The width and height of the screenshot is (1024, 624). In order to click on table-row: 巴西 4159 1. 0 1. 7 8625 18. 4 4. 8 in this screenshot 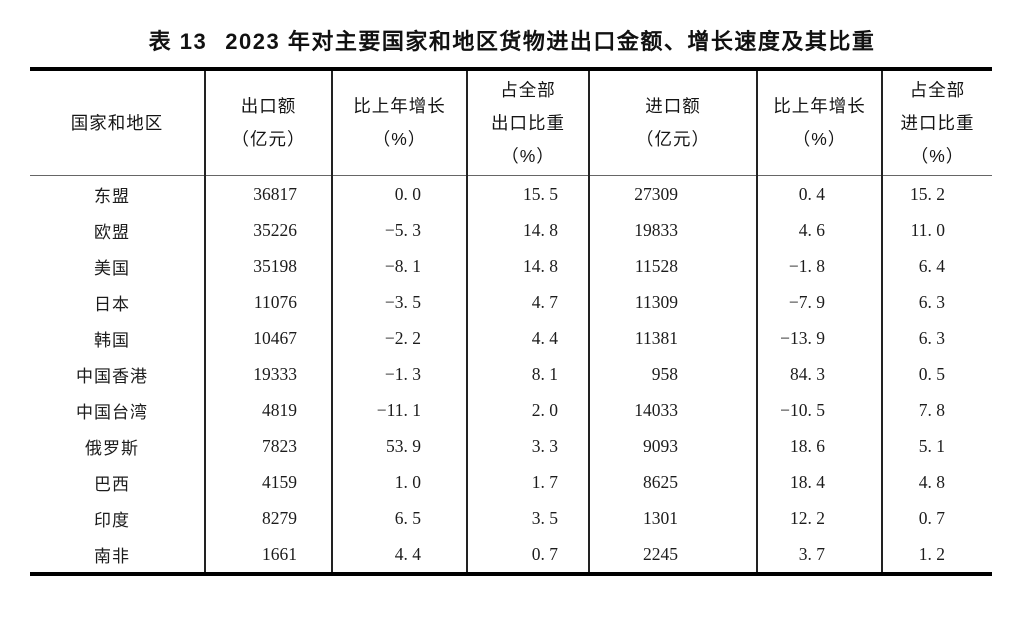, I will do `click(511, 482)`.